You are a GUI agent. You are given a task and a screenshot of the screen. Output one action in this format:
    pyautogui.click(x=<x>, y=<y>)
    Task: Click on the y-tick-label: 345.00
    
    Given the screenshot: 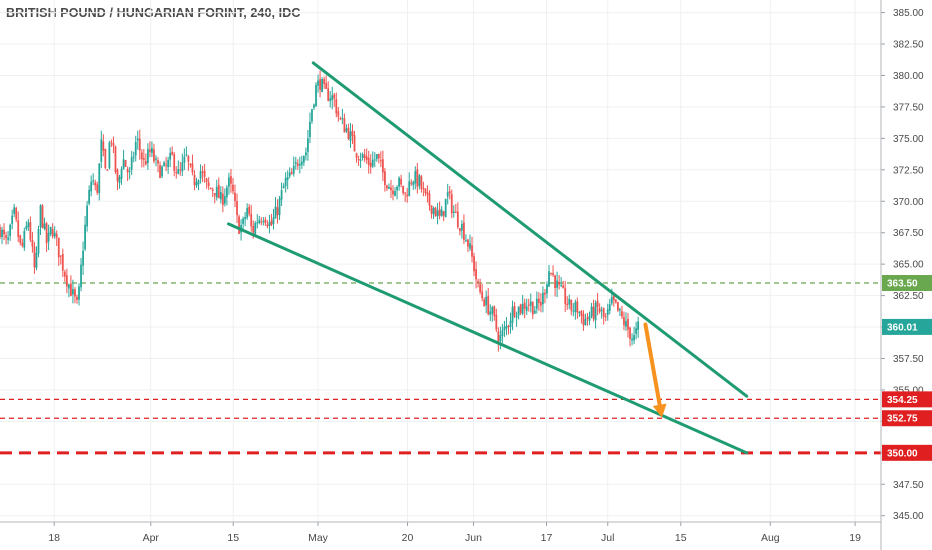 What is the action you would take?
    pyautogui.click(x=908, y=516)
    